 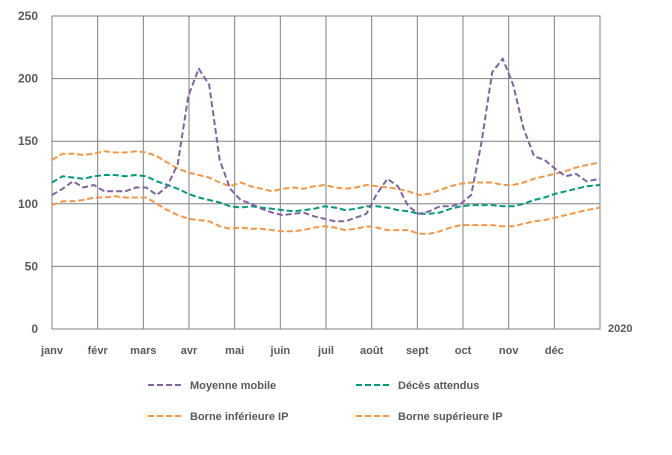 I want to click on x-tick-label: sept, so click(x=417, y=351).